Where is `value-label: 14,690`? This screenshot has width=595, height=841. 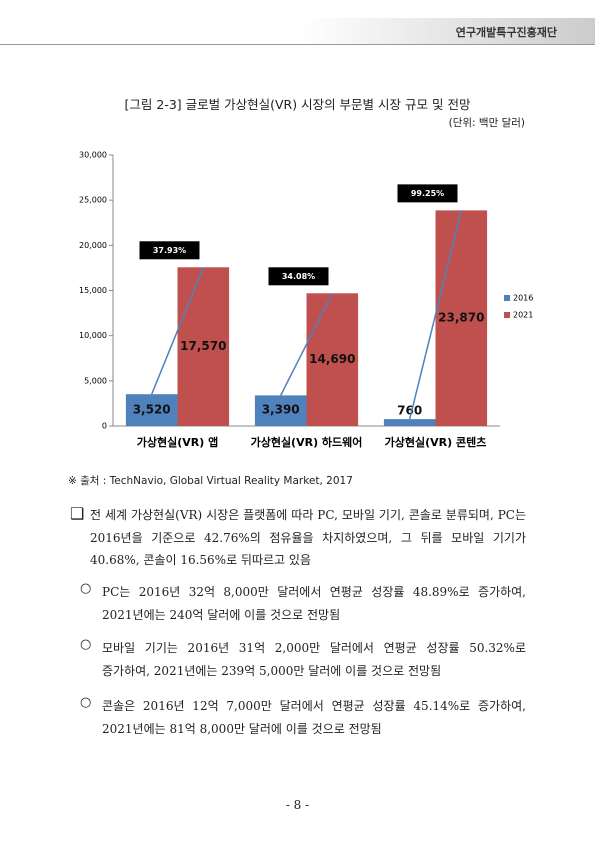
value-label: 14,690 is located at coordinates (332, 359).